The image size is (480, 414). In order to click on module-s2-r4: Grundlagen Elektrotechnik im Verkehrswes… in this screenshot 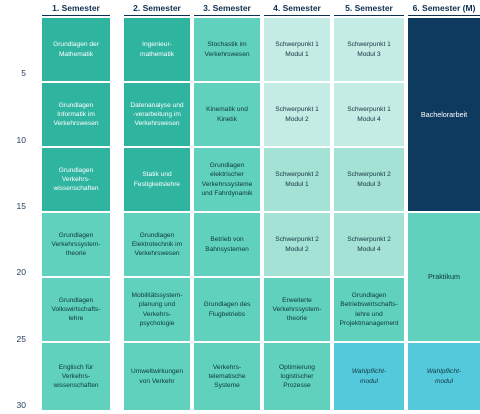, I will do `click(157, 244)`.